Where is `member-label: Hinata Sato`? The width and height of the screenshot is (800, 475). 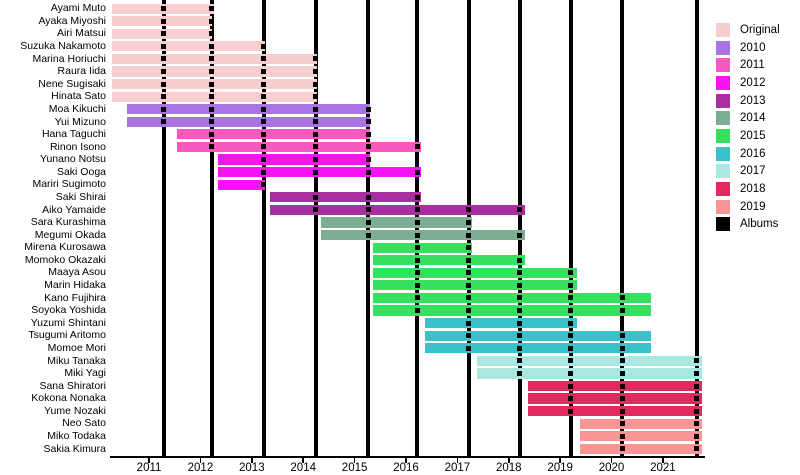 member-label: Hinata Sato is located at coordinates (78, 96).